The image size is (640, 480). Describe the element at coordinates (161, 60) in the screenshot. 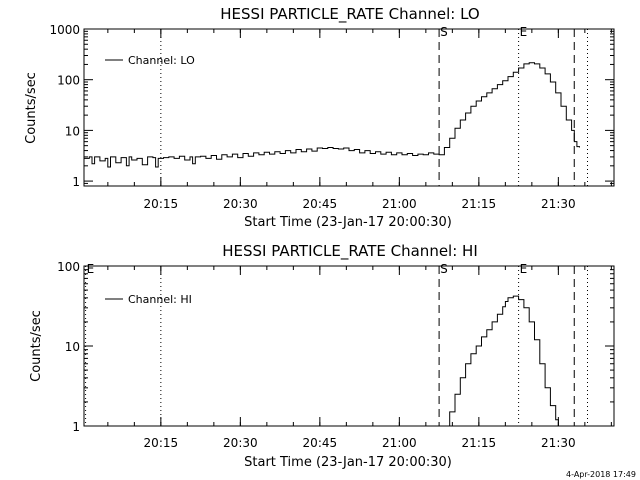

I see `legend-entry: Channel: LO` at that location.